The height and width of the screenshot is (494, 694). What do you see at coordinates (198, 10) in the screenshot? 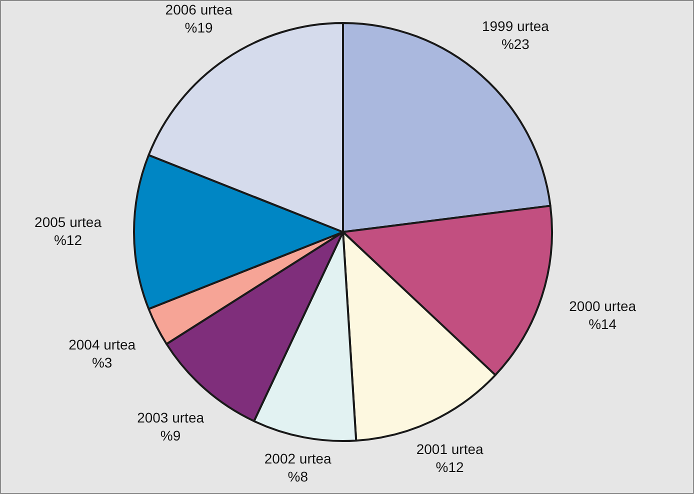
I see `slice-label: 2006 urtea` at bounding box center [198, 10].